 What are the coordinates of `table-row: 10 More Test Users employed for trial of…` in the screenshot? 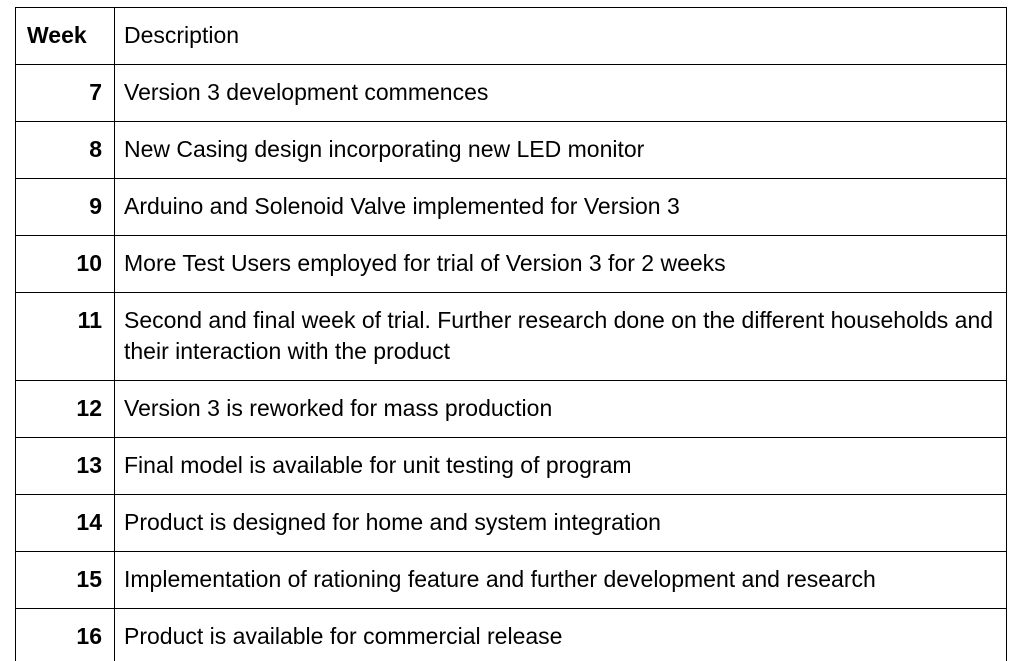 It's located at (511, 264).